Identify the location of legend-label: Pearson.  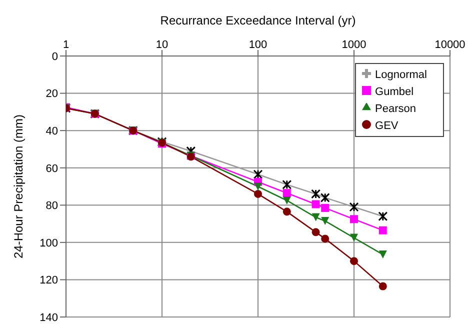
(395, 109).